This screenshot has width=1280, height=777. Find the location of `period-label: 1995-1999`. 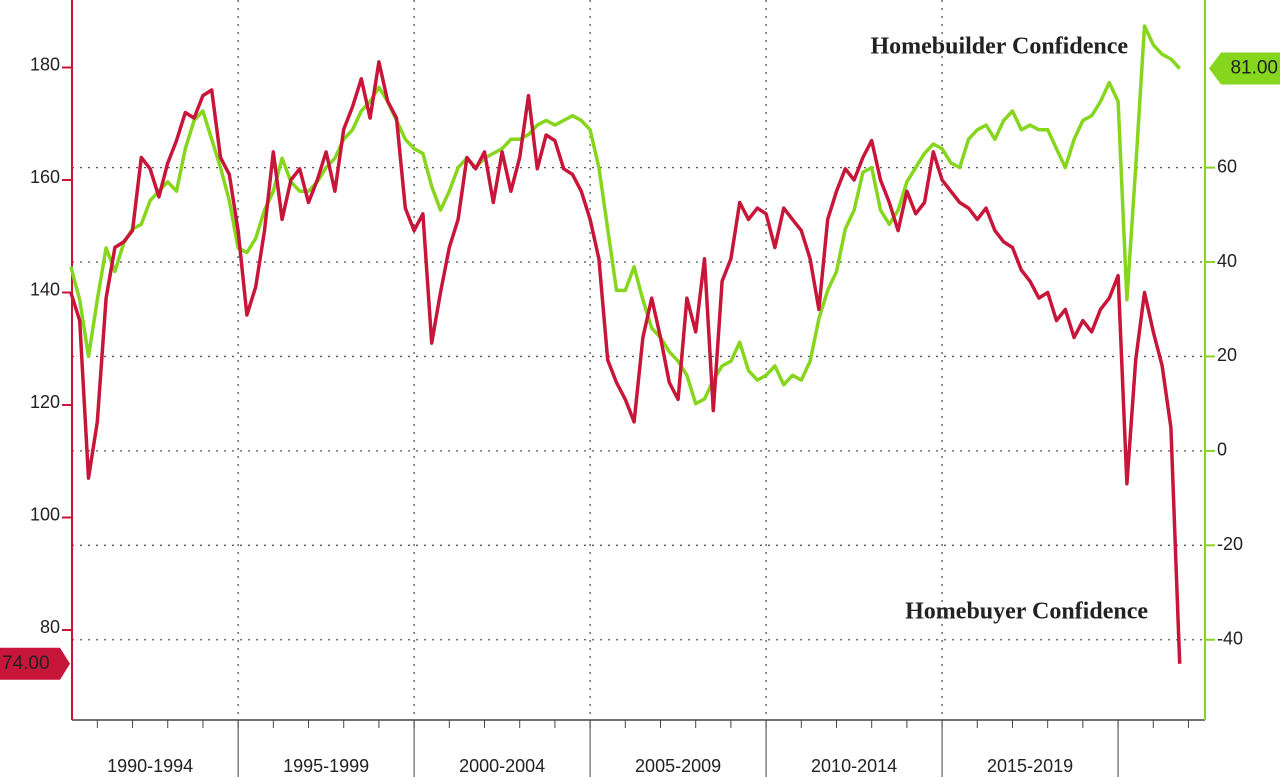

period-label: 1995-1999 is located at coordinates (326, 766).